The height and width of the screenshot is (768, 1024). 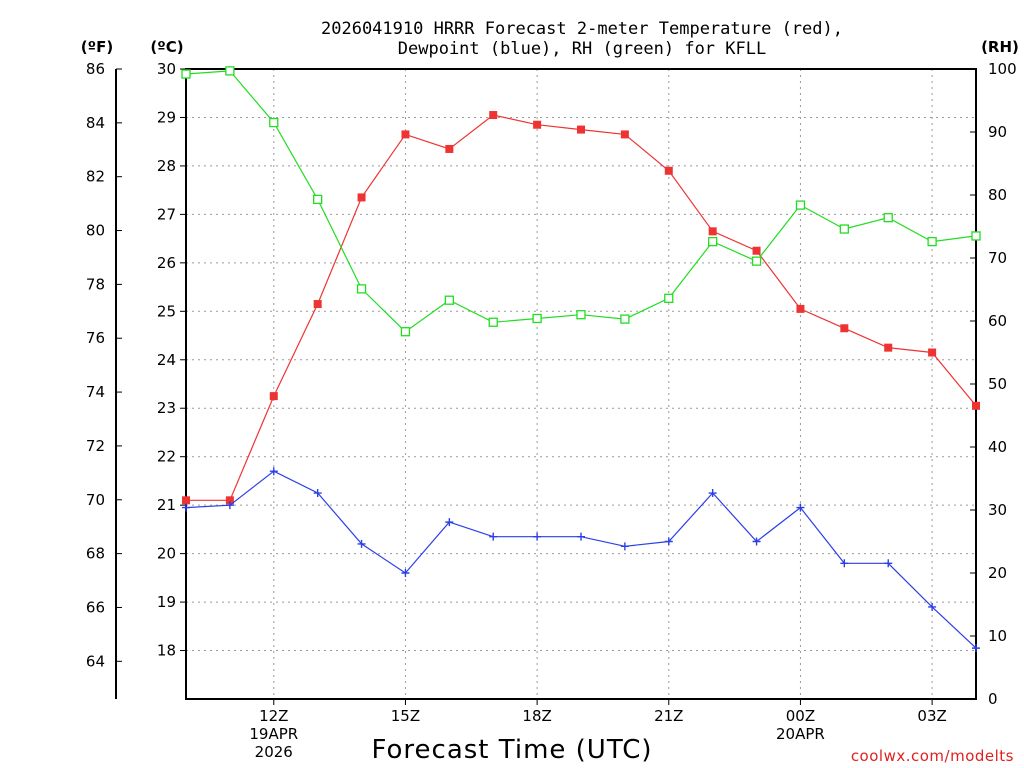 I want to click on celsius-tick-label: 29, so click(x=166, y=117).